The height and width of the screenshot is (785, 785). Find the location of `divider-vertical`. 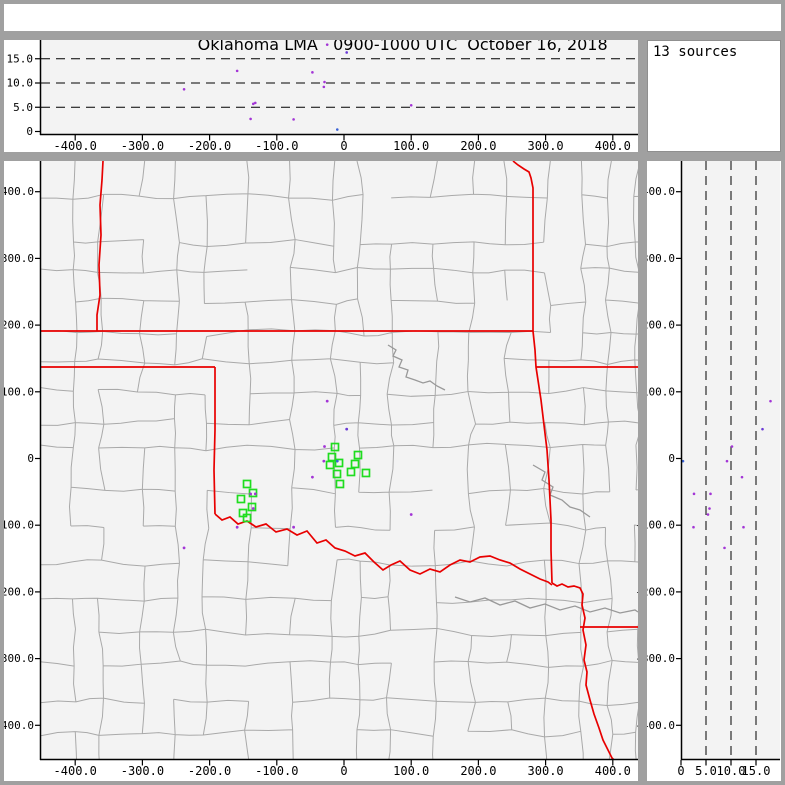

divider-vertical is located at coordinates (642, 406).